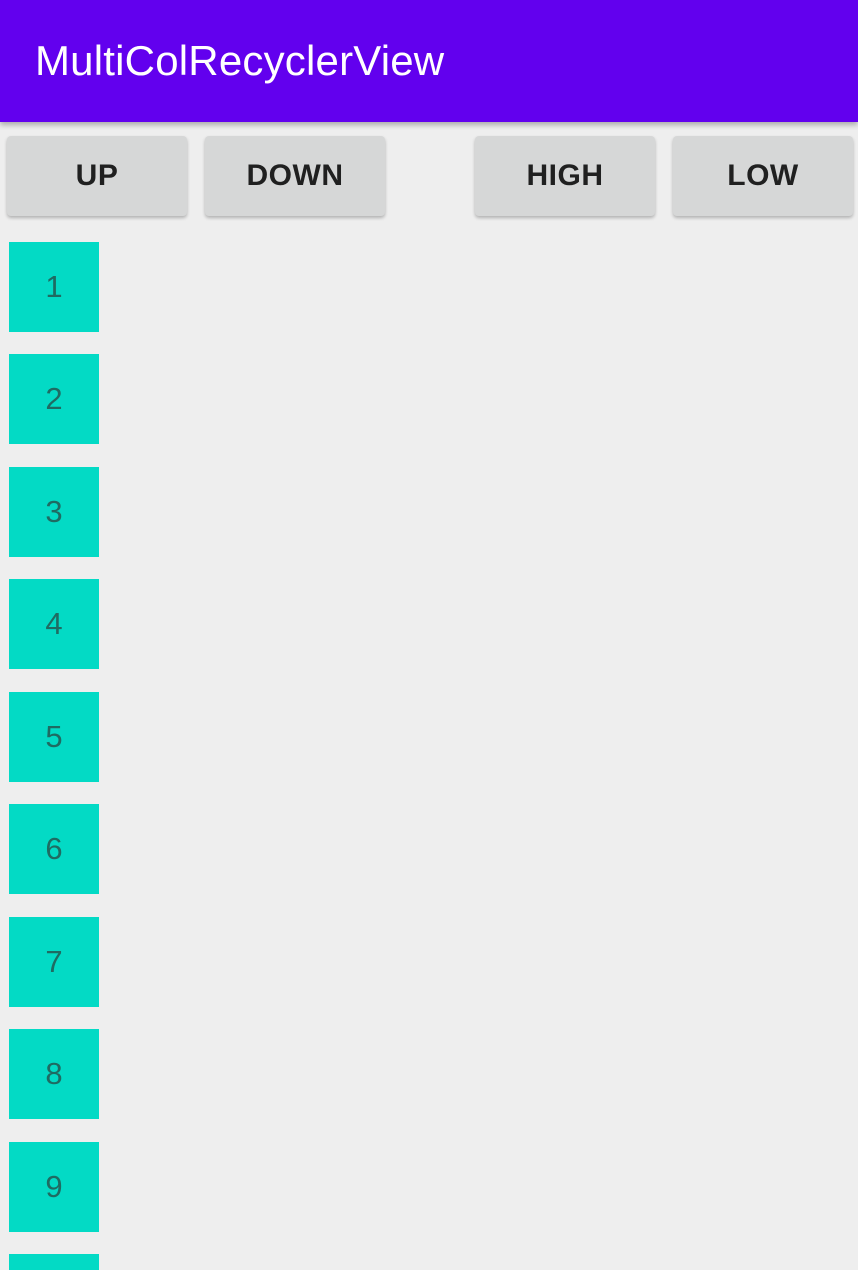  I want to click on list-item: 3, so click(54, 512).